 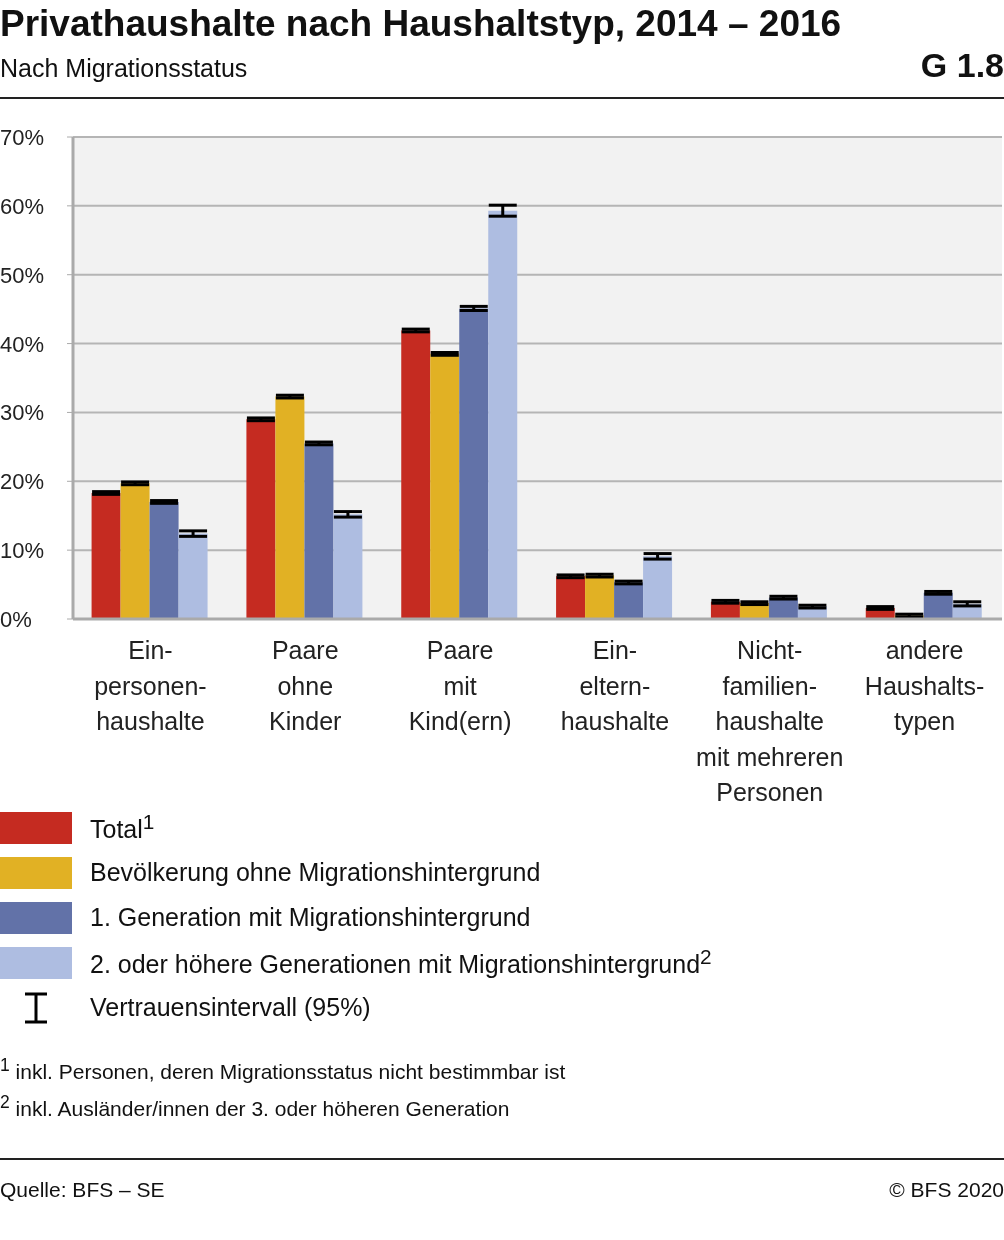 What do you see at coordinates (22, 344) in the screenshot?
I see `y-tick-label: 40%` at bounding box center [22, 344].